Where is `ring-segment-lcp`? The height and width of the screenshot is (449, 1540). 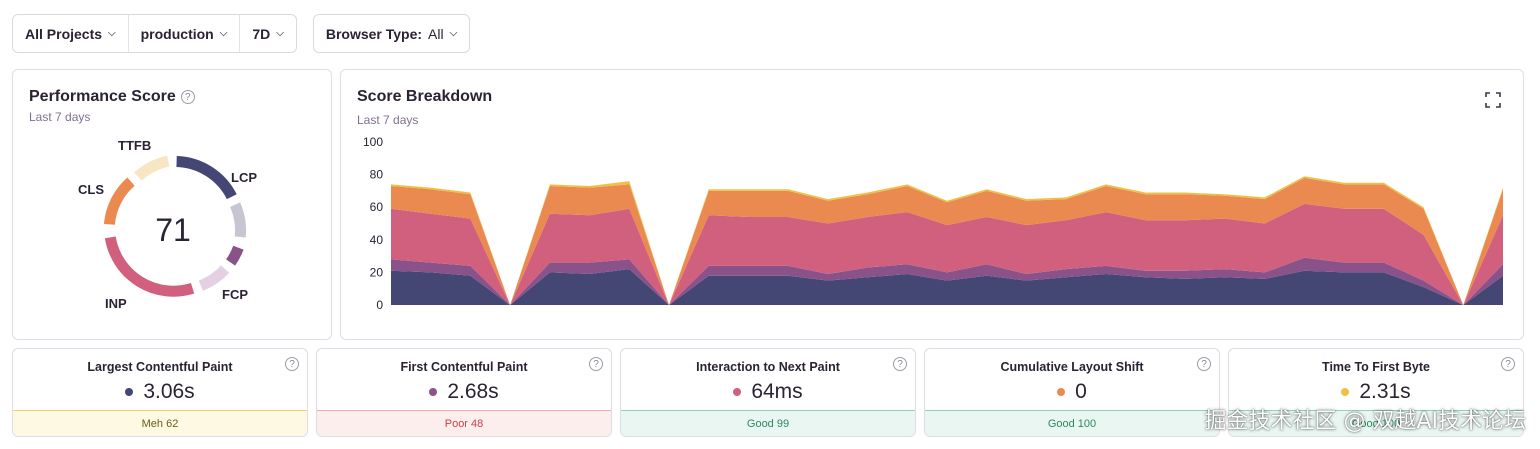
ring-segment-lcp is located at coordinates (206, 178).